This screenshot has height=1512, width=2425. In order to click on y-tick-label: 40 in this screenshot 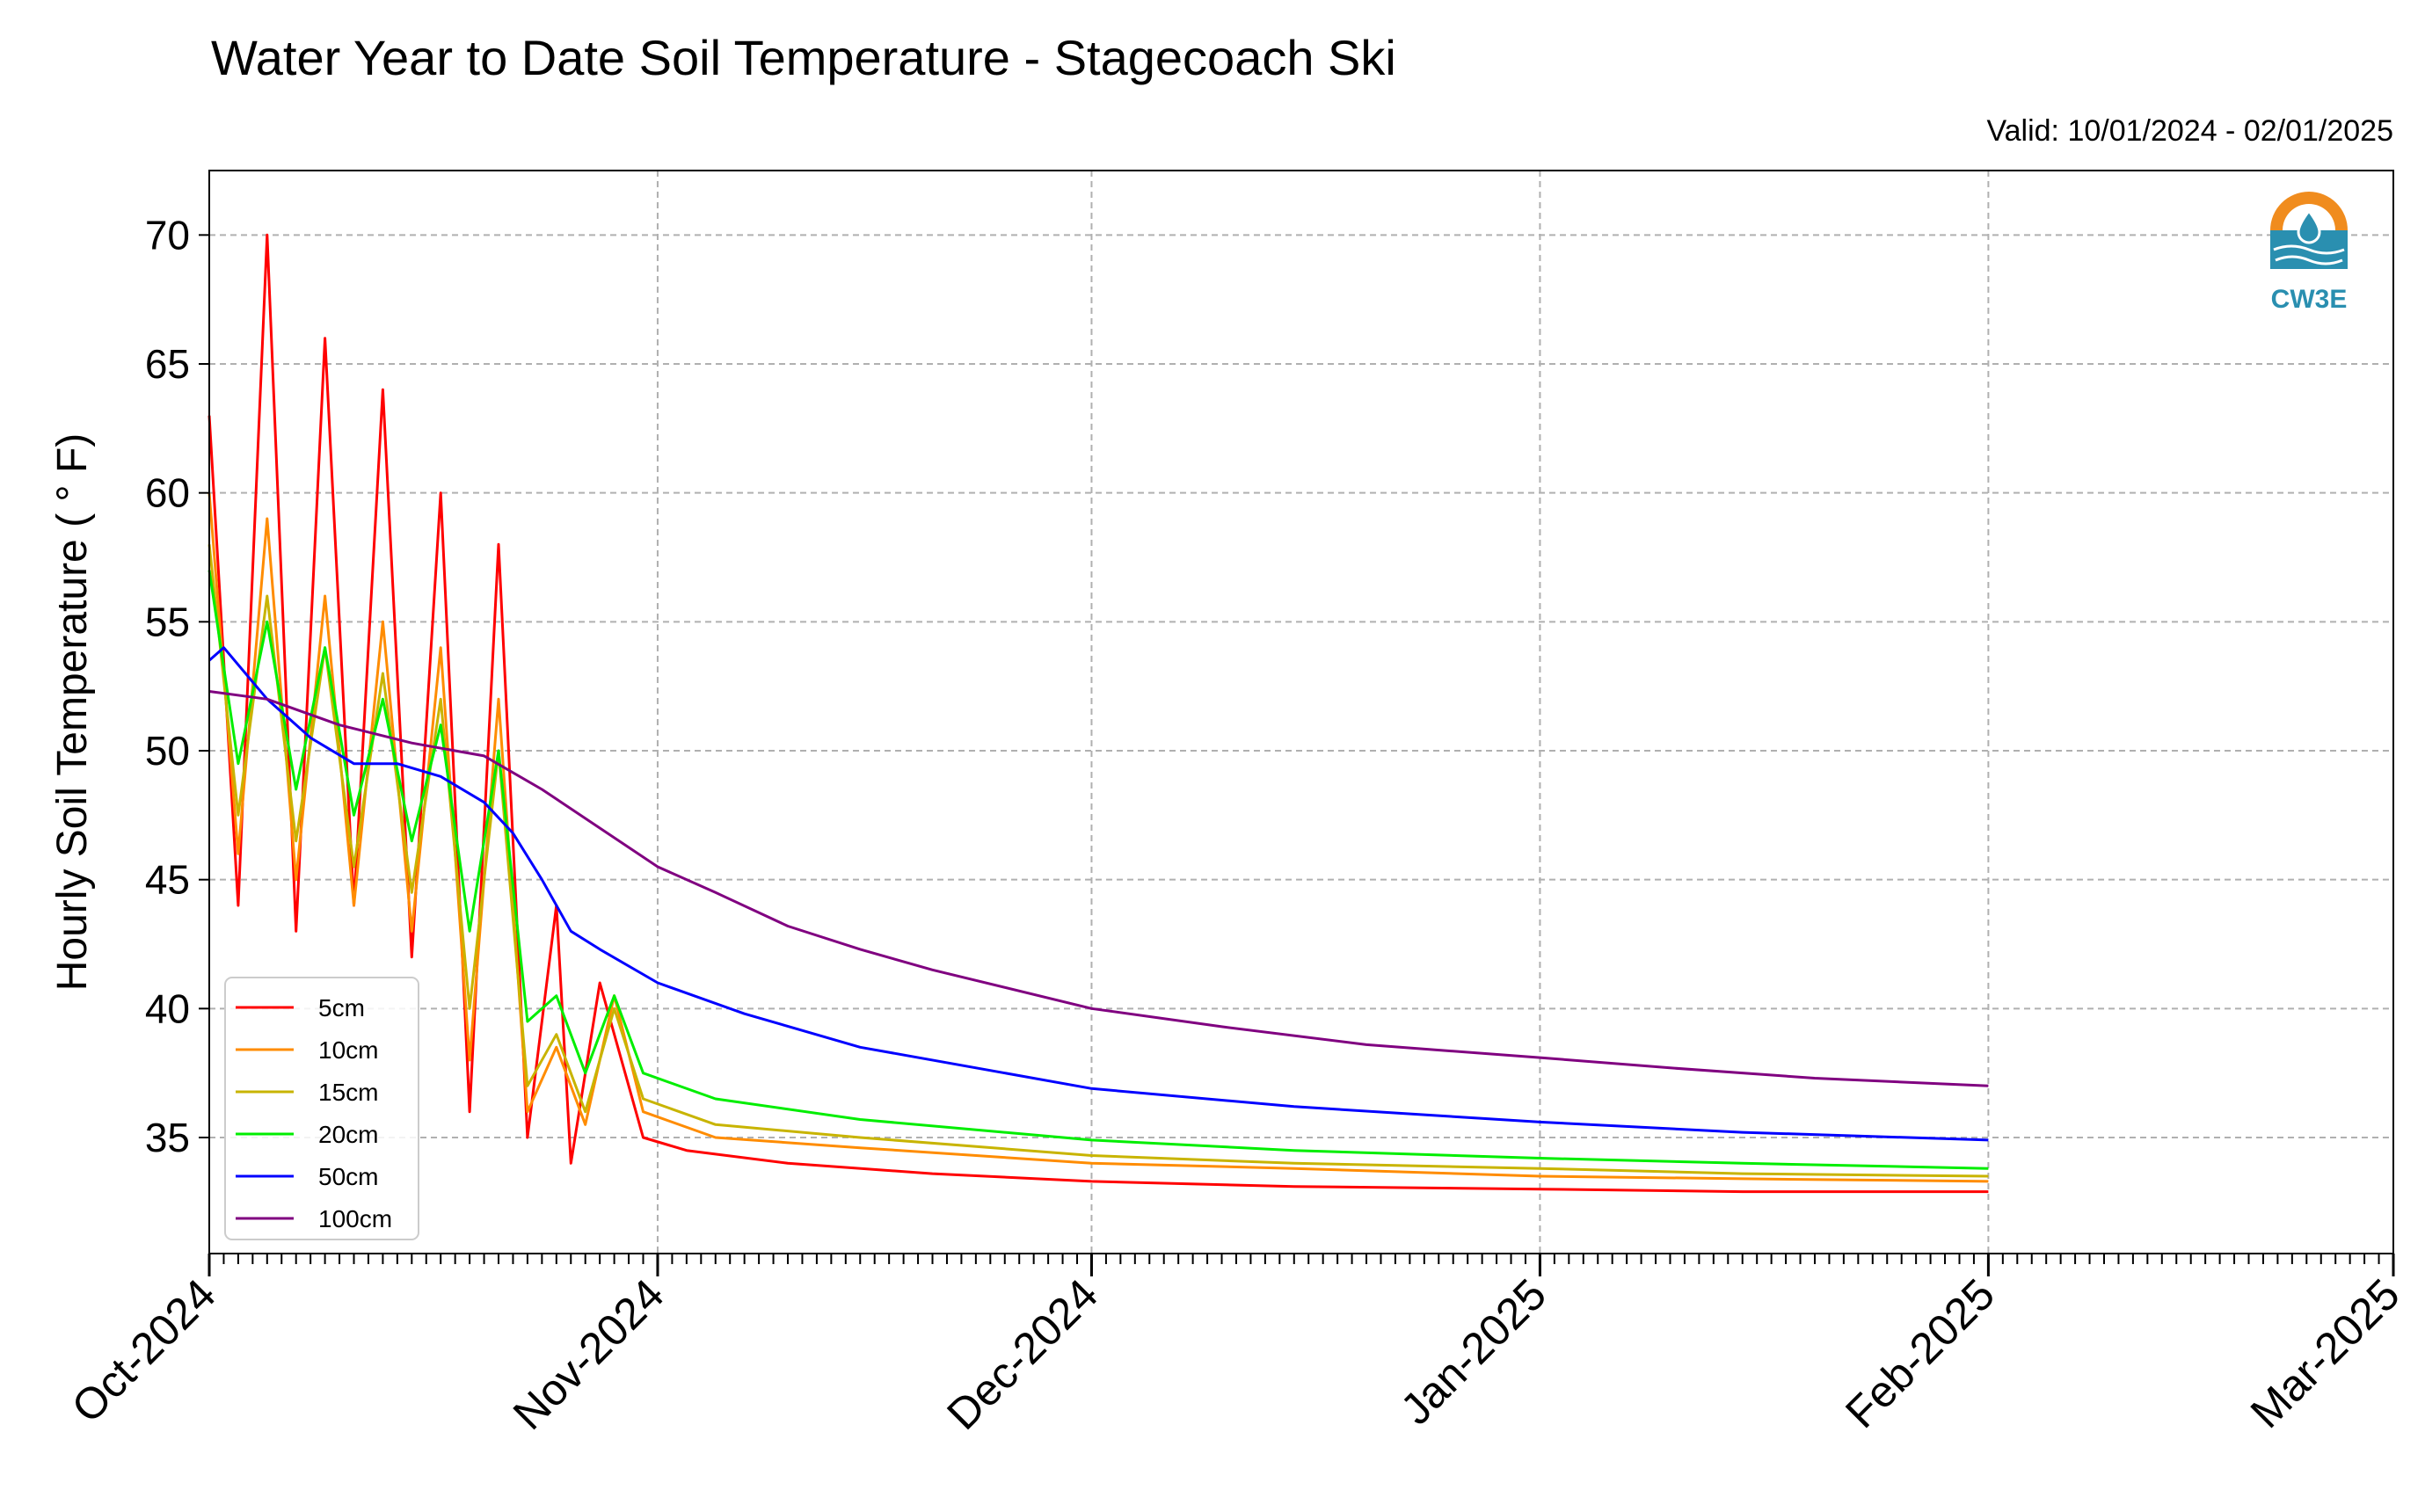, I will do `click(167, 1008)`.